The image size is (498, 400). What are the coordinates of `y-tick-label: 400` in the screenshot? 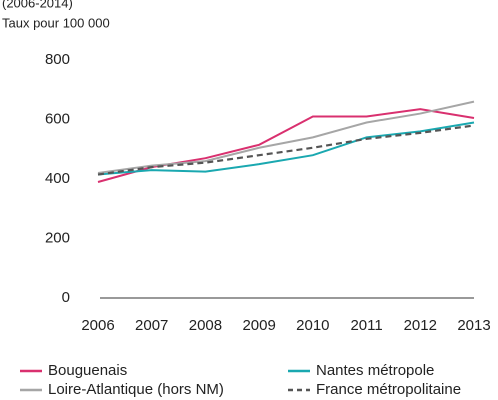 It's located at (57, 178).